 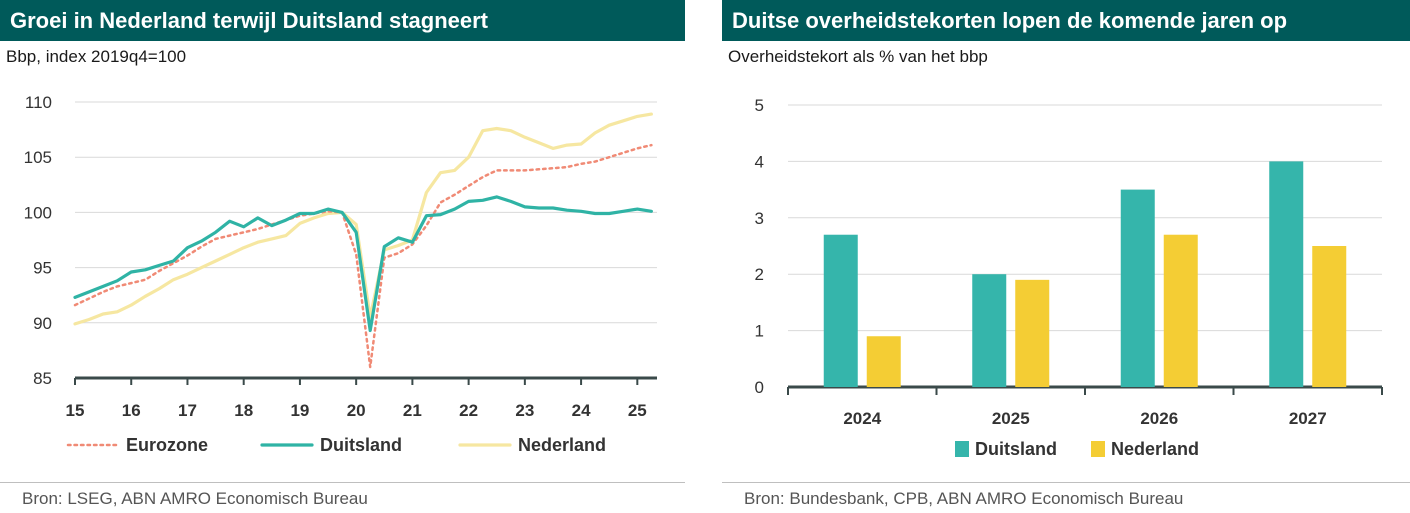 What do you see at coordinates (243, 410) in the screenshot?
I see `x-tick-label: 18` at bounding box center [243, 410].